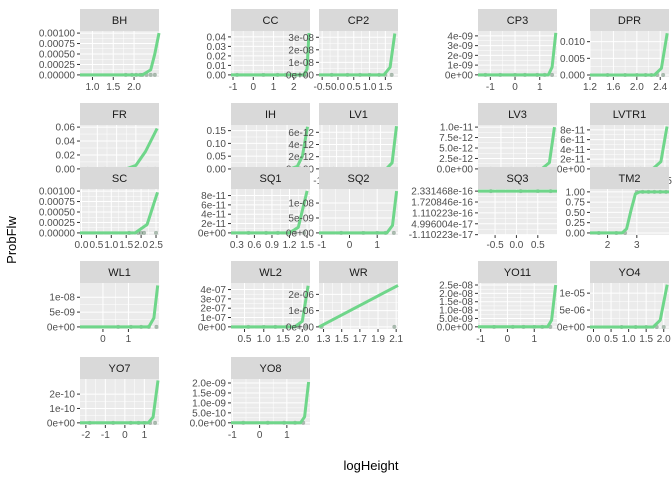  Describe the element at coordinates (217, 37) in the screenshot. I see `y-tick-label: 0.04` at that location.